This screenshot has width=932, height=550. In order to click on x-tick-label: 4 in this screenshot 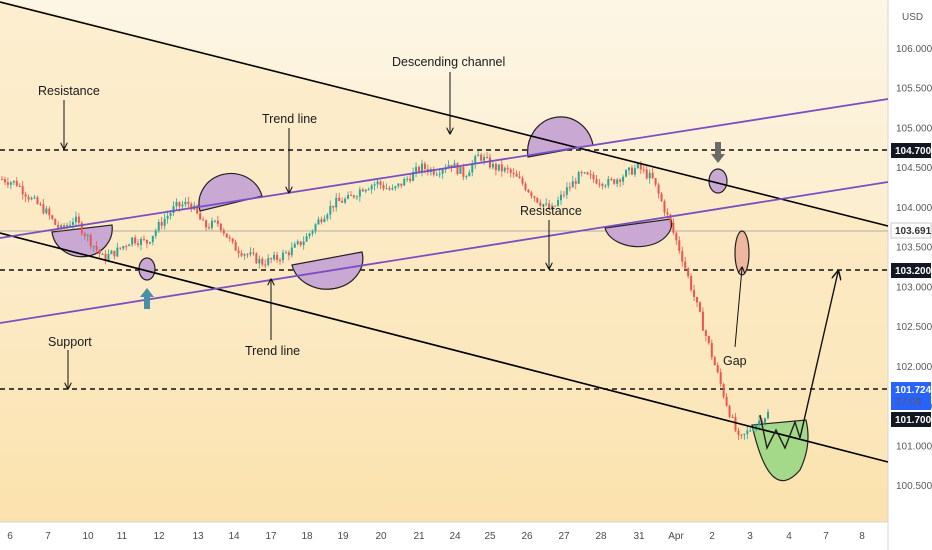, I will do `click(789, 536)`.